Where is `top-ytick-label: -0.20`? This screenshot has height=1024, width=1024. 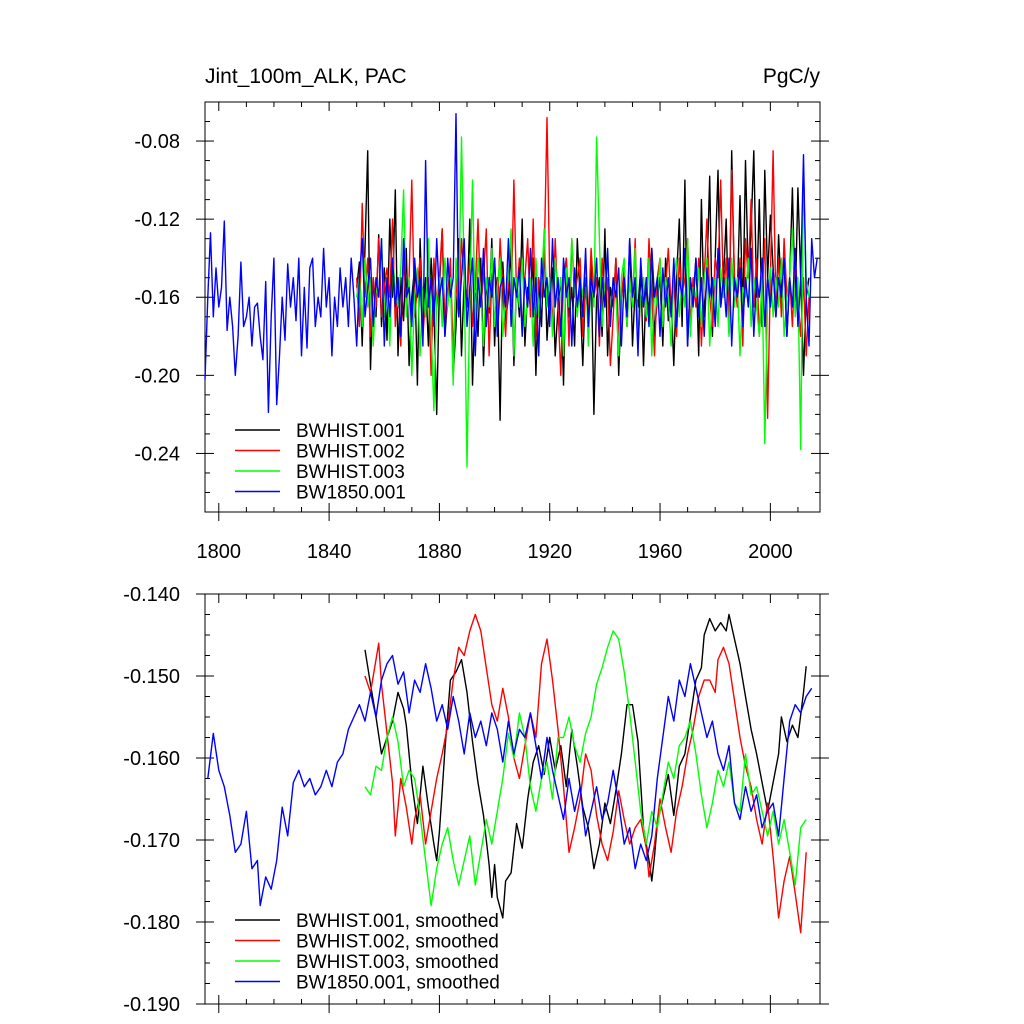 top-ytick-label: -0.20 is located at coordinates (157, 376).